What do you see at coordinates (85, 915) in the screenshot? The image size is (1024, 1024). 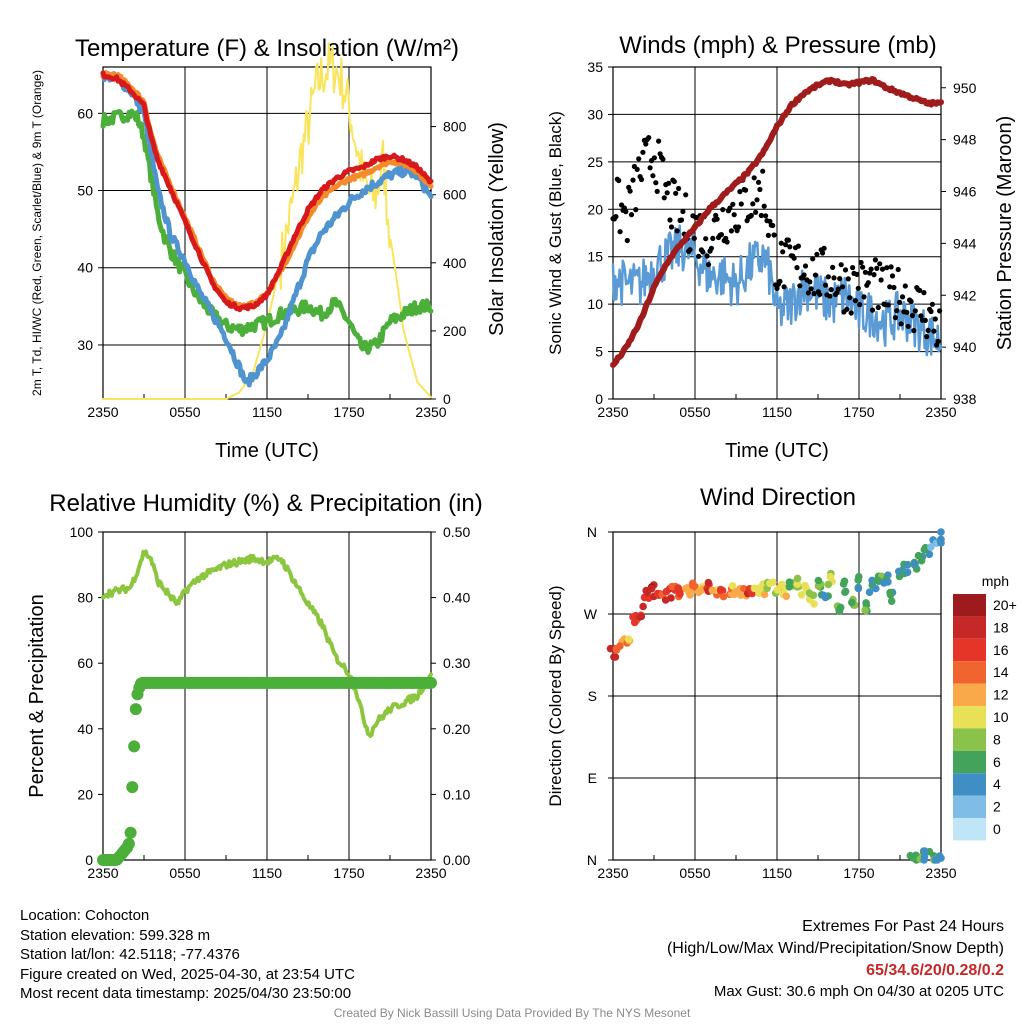 I see `station-location: Location: Cohocton` at bounding box center [85, 915].